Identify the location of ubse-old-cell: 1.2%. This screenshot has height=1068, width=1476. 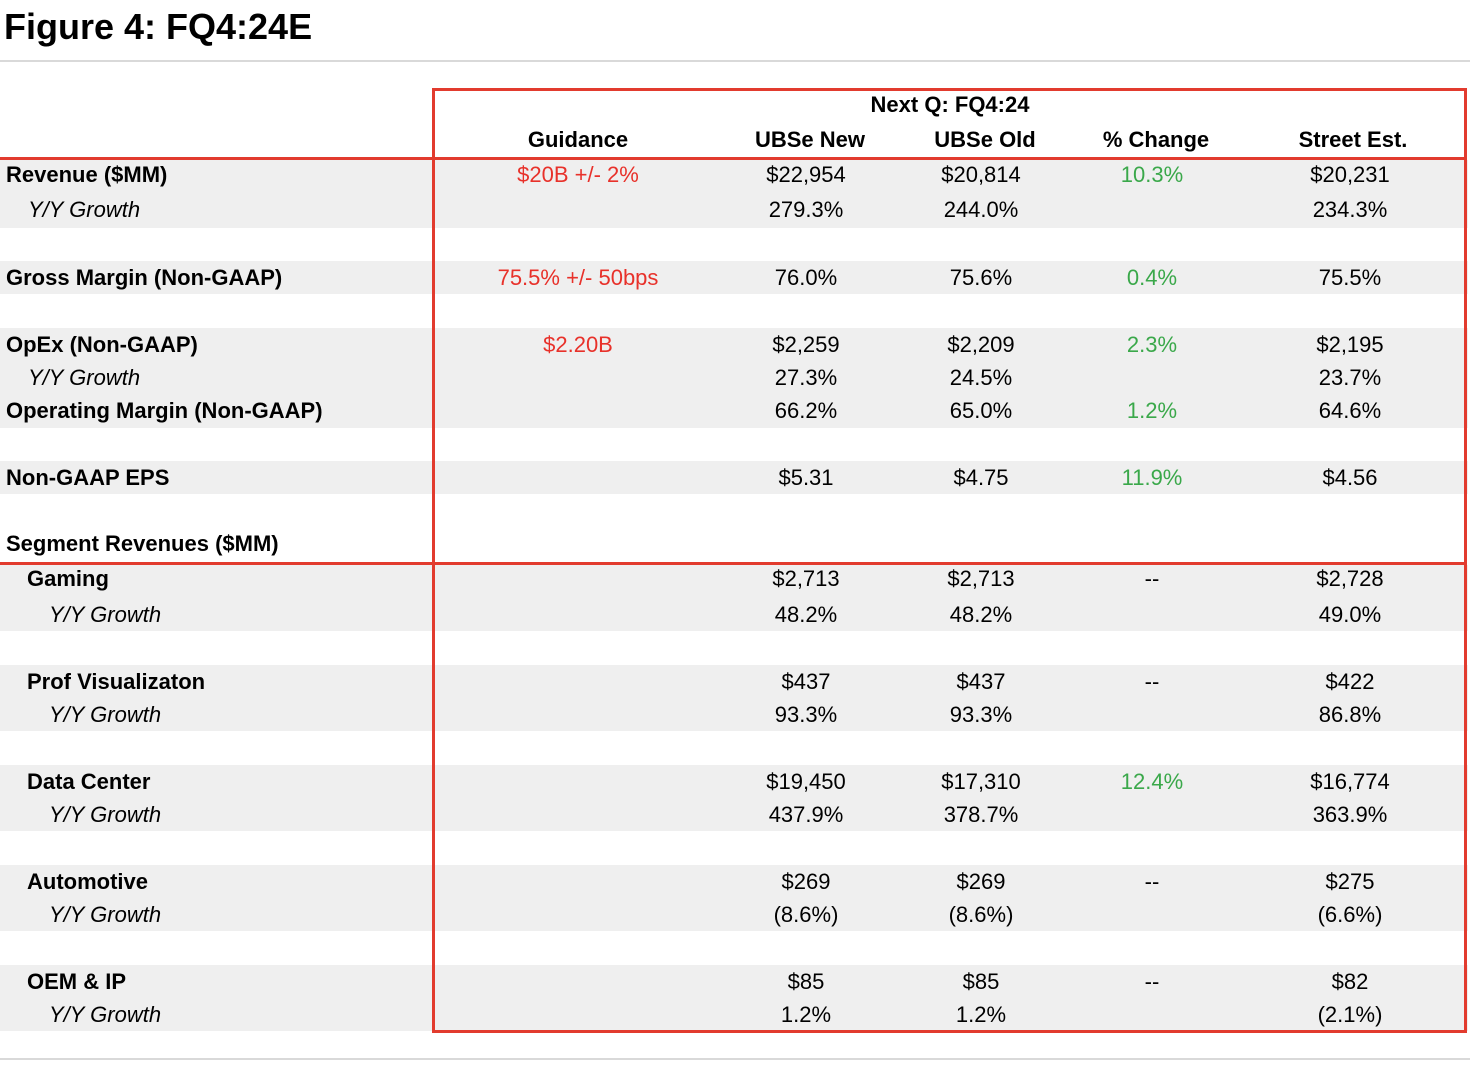
(981, 1014).